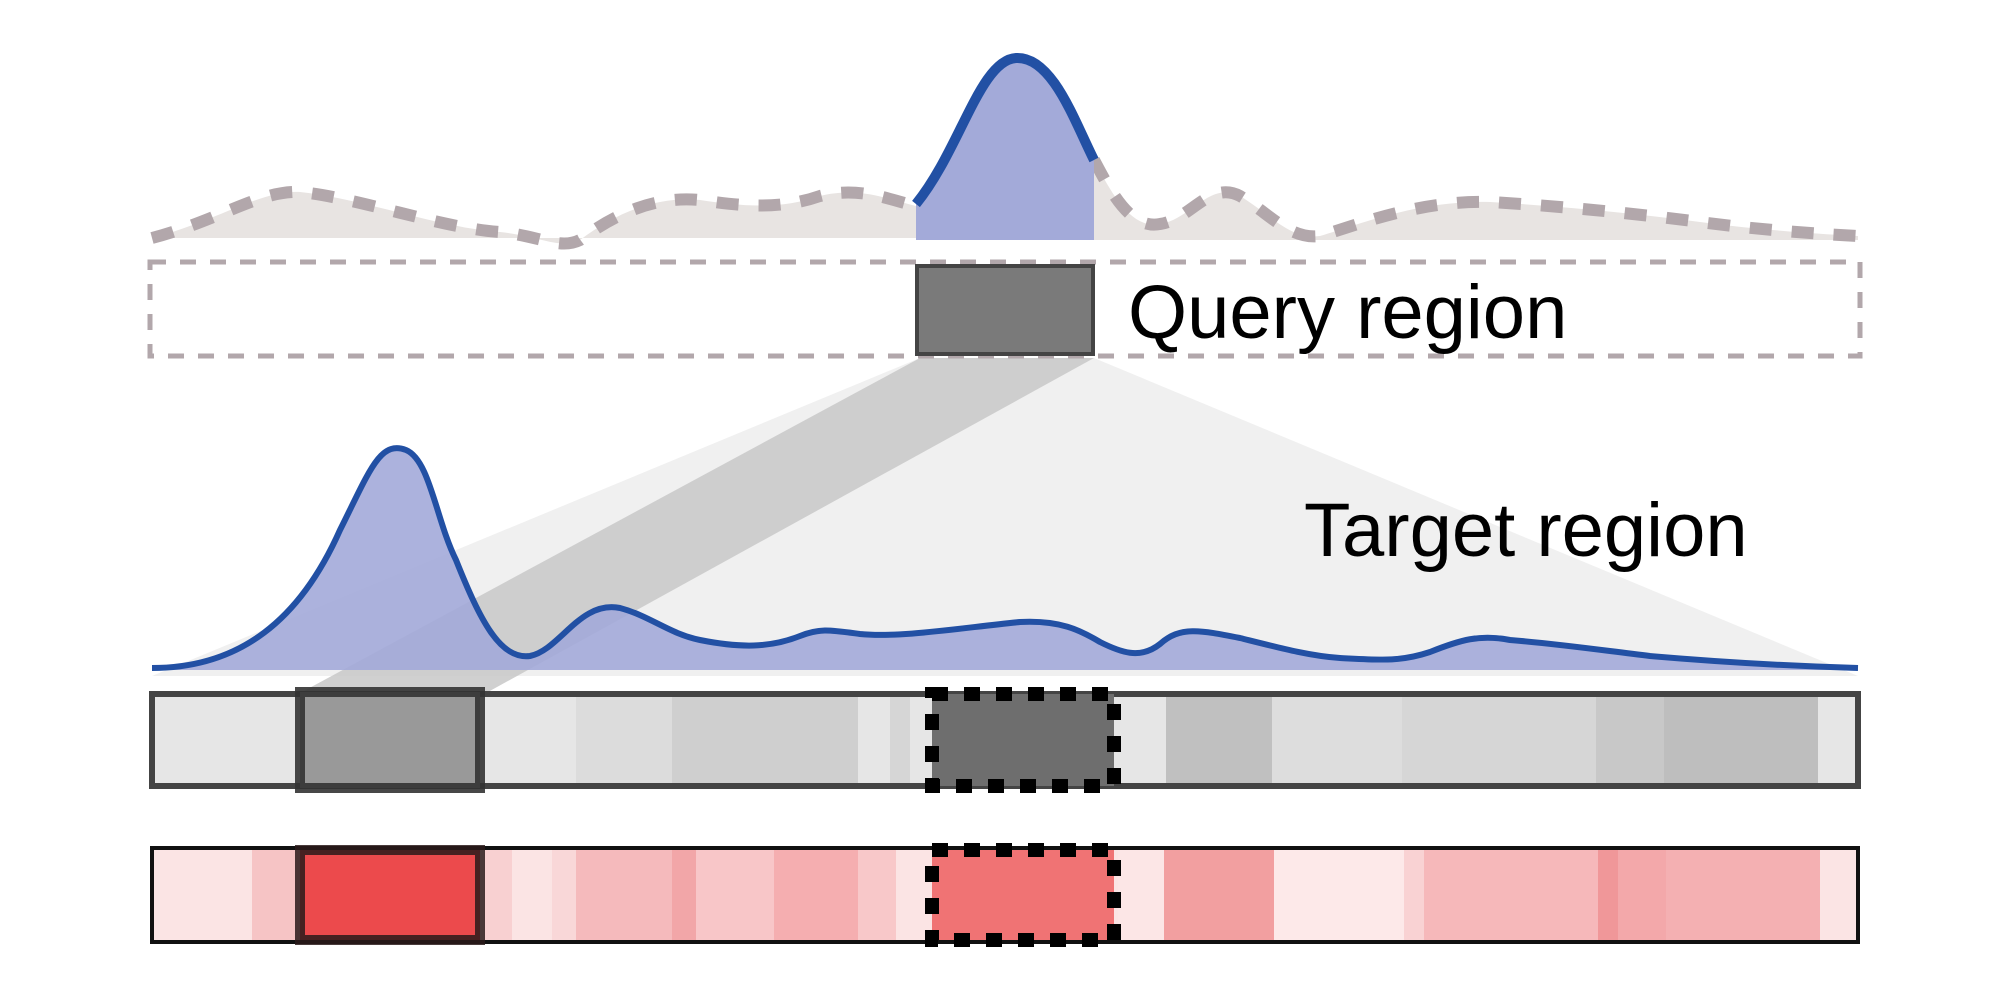 The height and width of the screenshot is (1000, 2000). Describe the element at coordinates (1526, 530) in the screenshot. I see `target-region-label: Target region` at that location.